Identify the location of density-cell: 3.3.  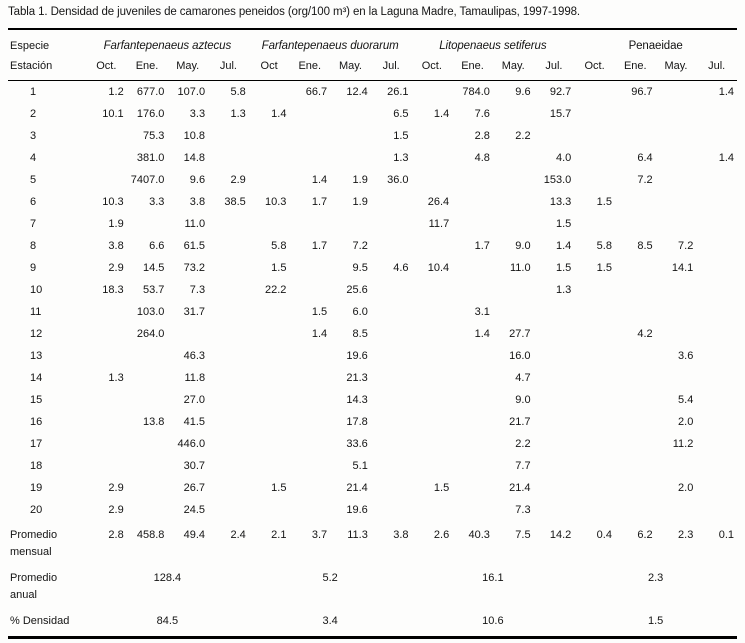
(197, 114).